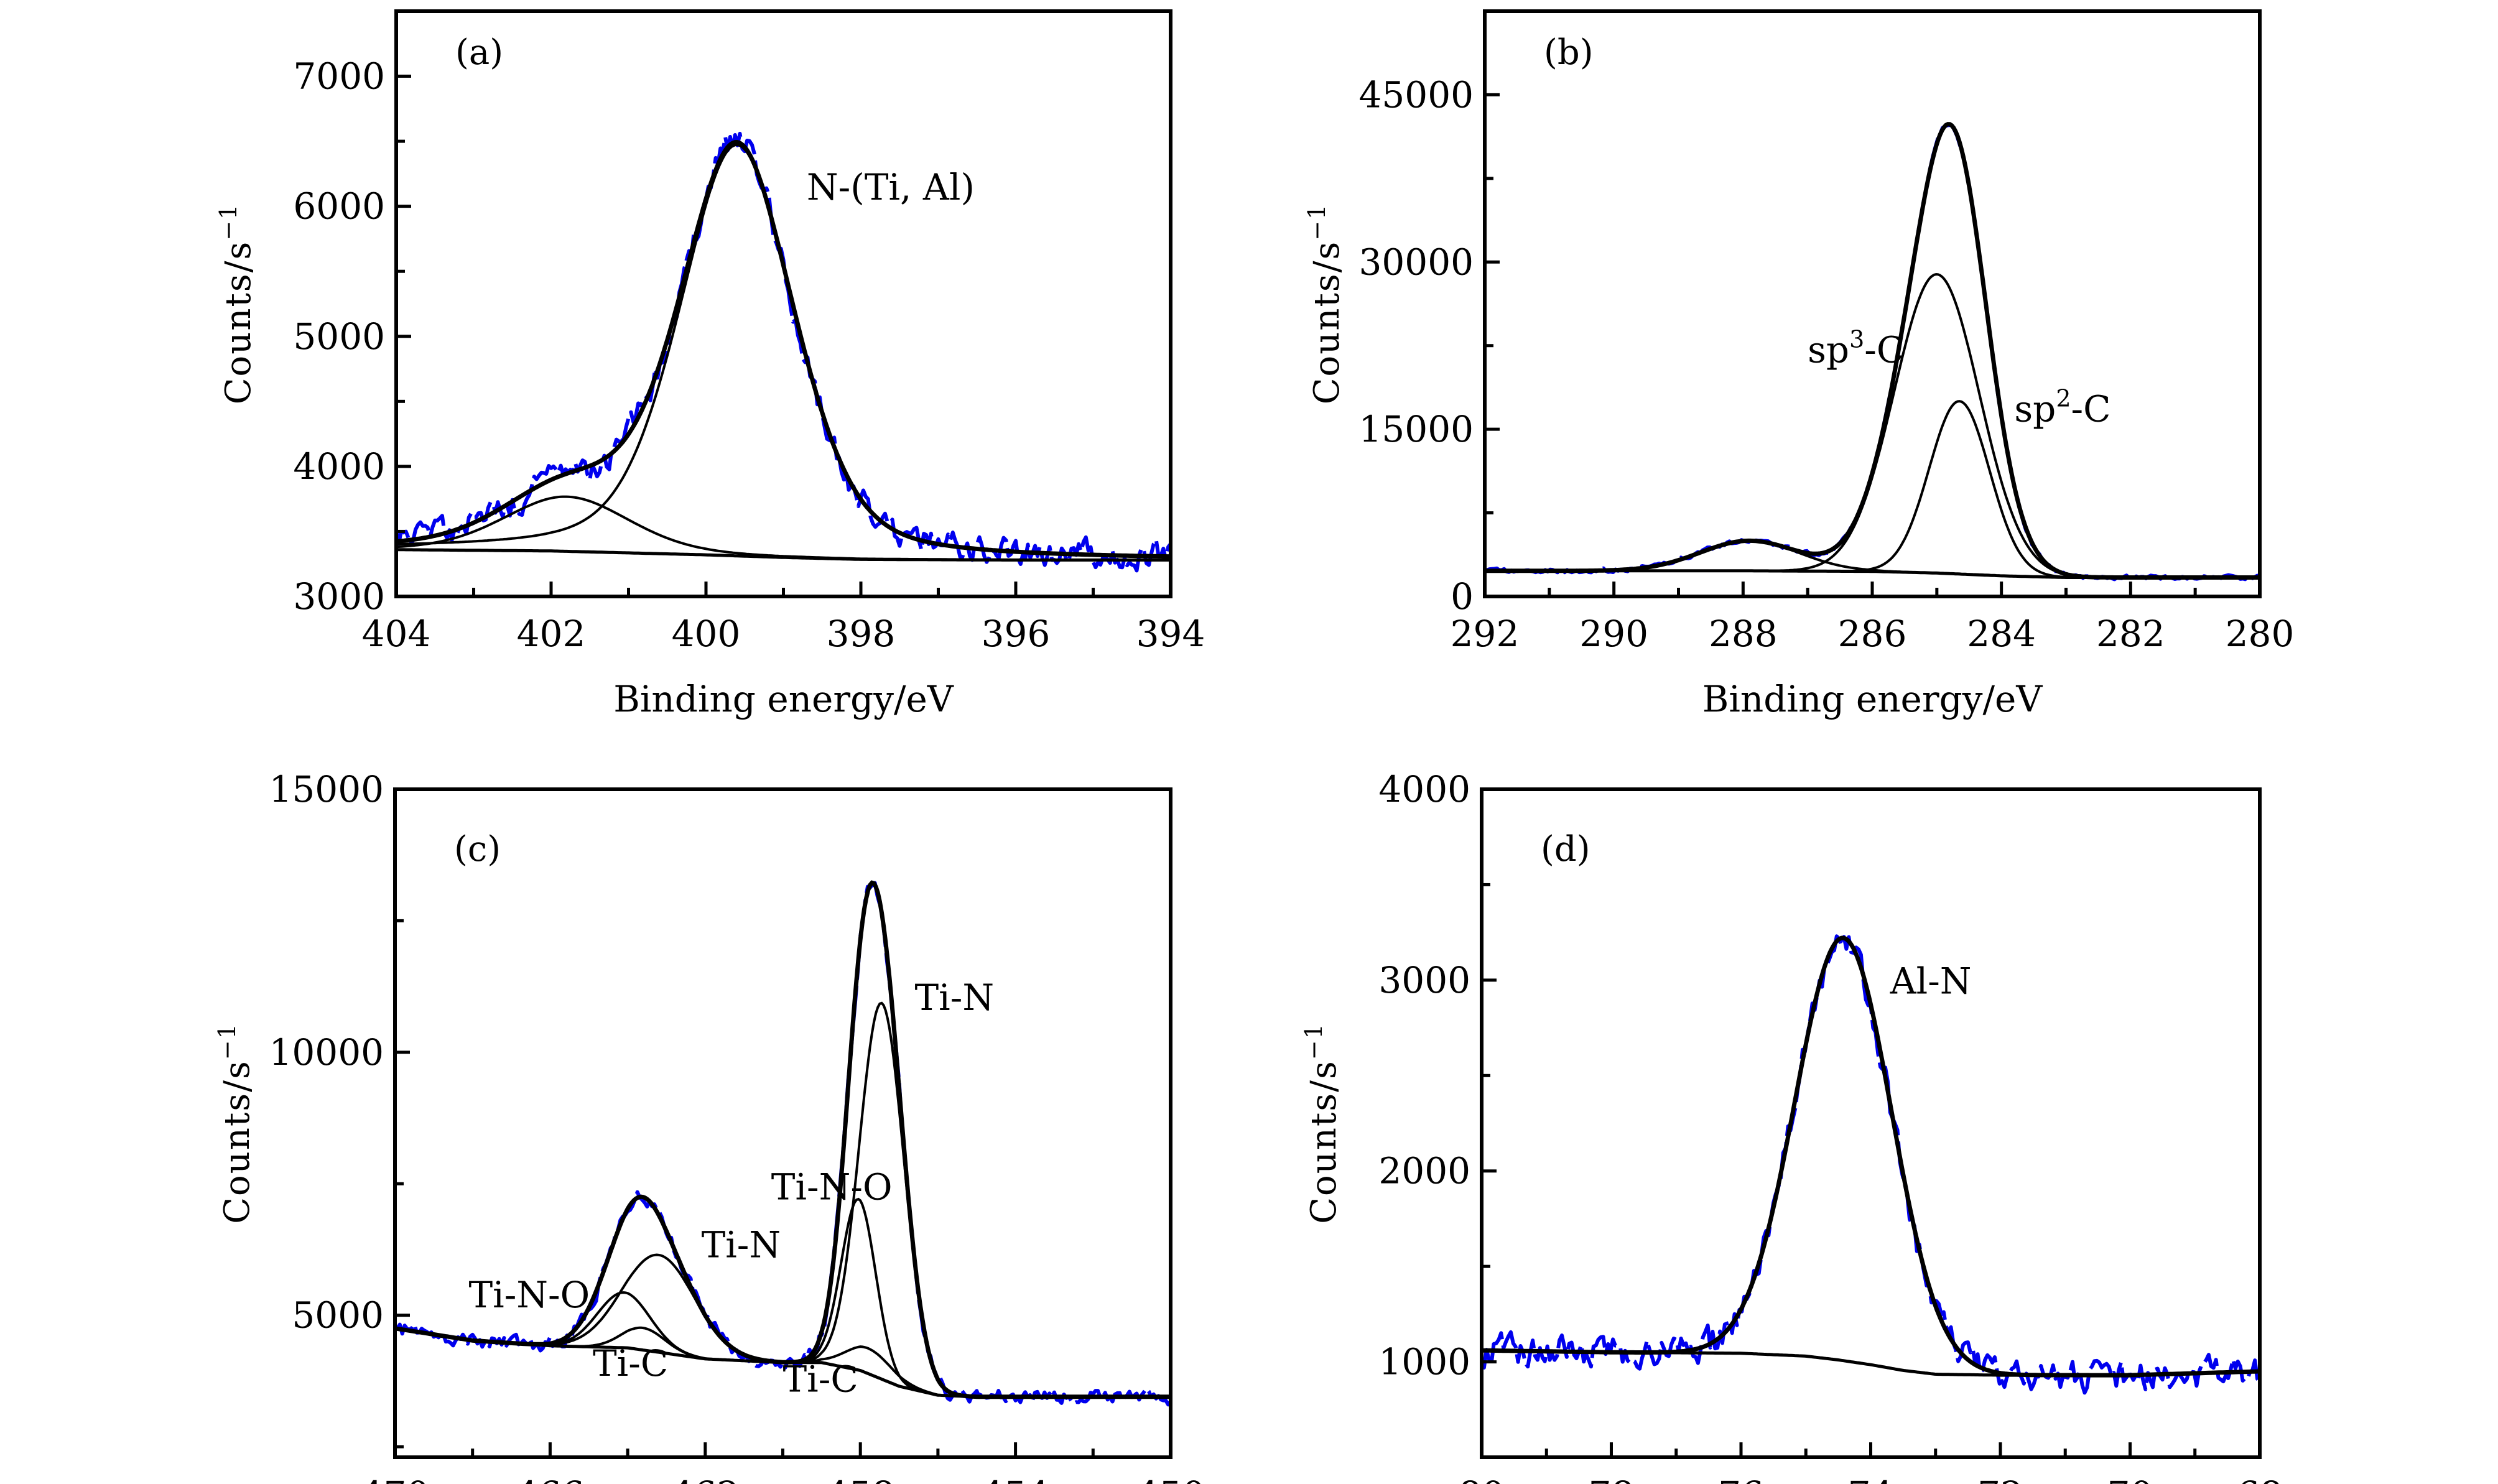 The image size is (2498, 1484). What do you see at coordinates (860, 1478) in the screenshot?
I see `x-tick-label: 458` at bounding box center [860, 1478].